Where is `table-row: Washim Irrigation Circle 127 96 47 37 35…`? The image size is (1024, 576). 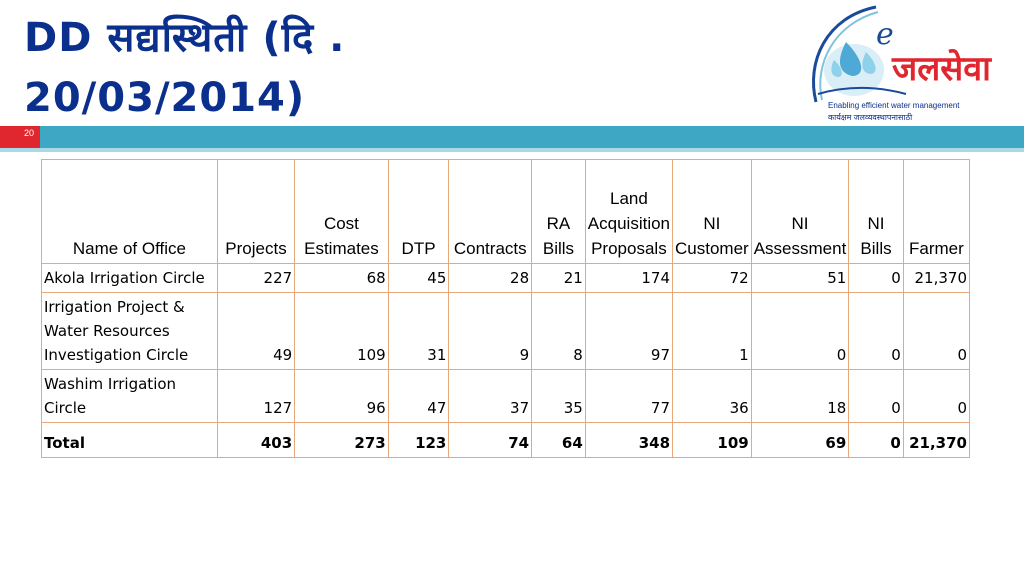
table-row: Washim Irrigation Circle 127 96 47 37 35… is located at coordinates (506, 396).